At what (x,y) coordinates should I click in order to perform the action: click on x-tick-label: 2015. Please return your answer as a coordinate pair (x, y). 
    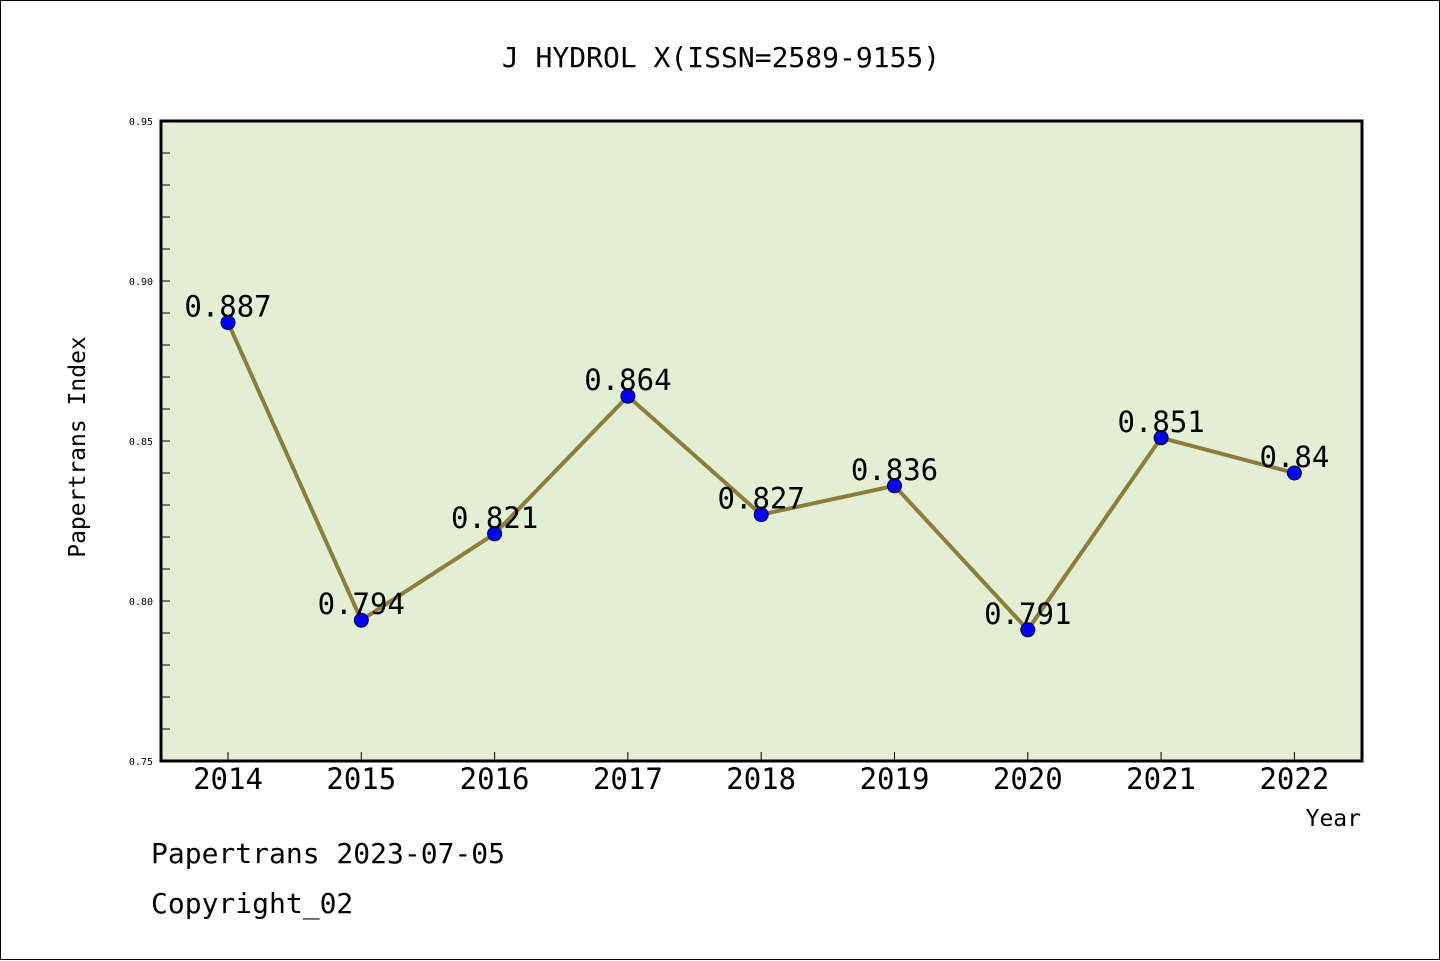
    Looking at the image, I should click on (361, 779).